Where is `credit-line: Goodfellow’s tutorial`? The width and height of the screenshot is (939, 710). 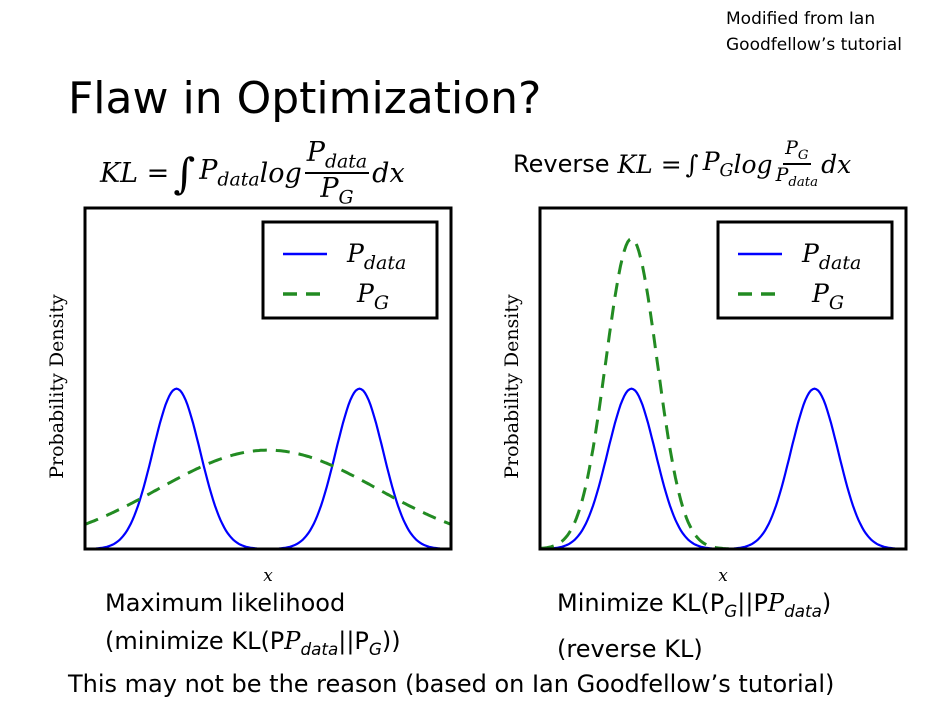
credit-line: Goodfellow’s tutorial is located at coordinates (814, 45).